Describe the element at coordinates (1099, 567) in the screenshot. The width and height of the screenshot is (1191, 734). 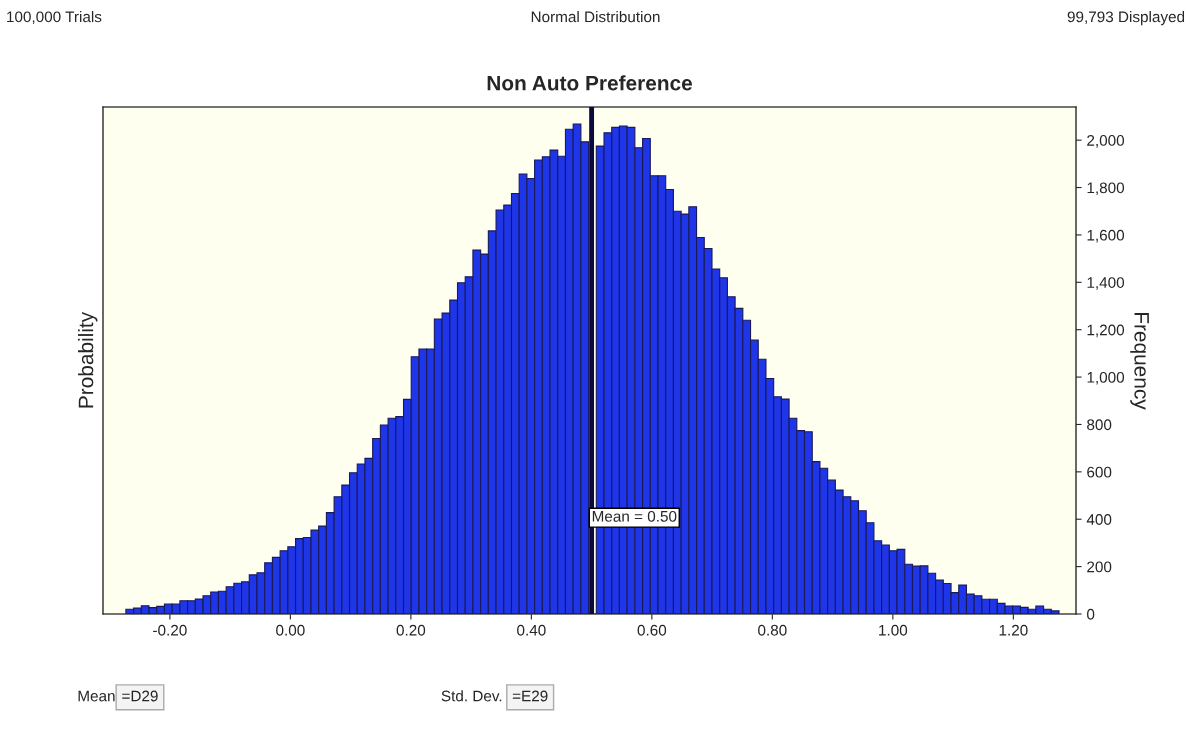
I see `y2-tick-label: 200` at that location.